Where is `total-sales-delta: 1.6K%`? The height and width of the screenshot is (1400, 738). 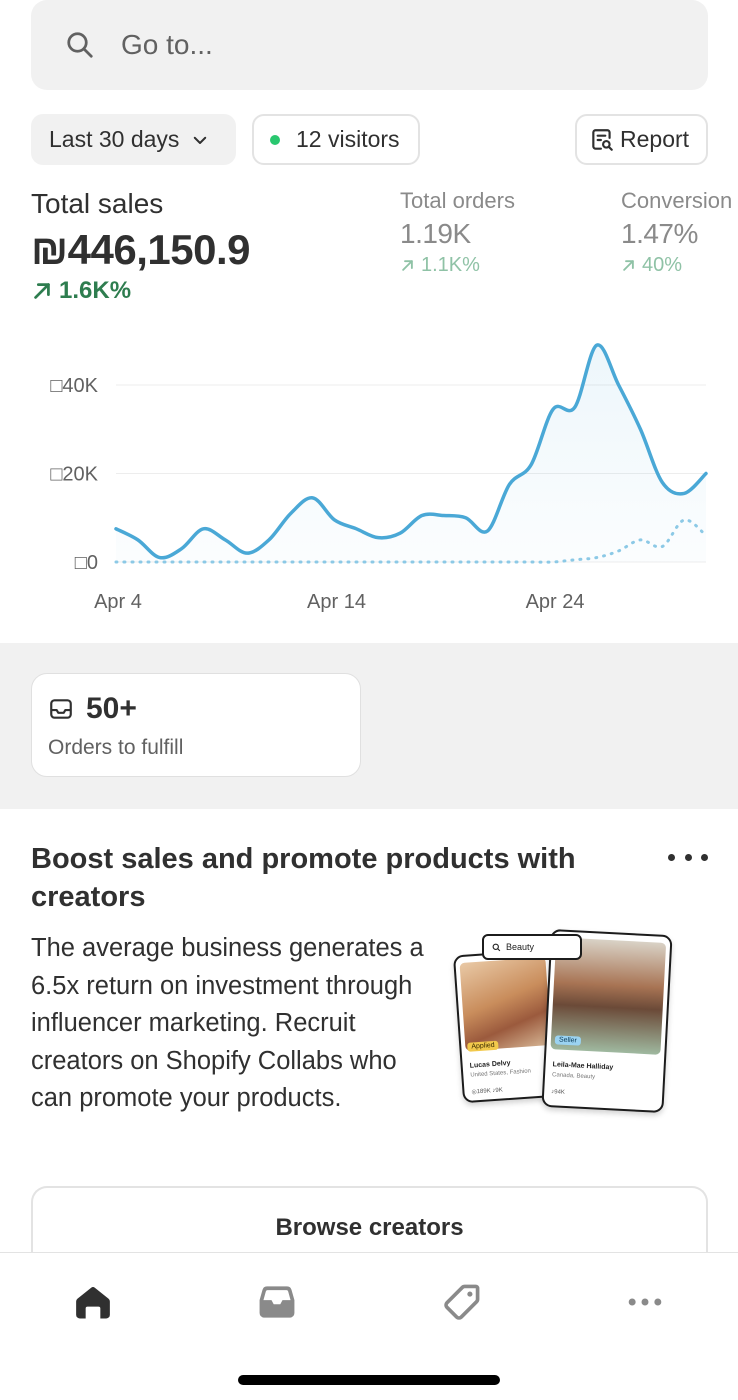
total-sales-delta: 1.6K% is located at coordinates (81, 291).